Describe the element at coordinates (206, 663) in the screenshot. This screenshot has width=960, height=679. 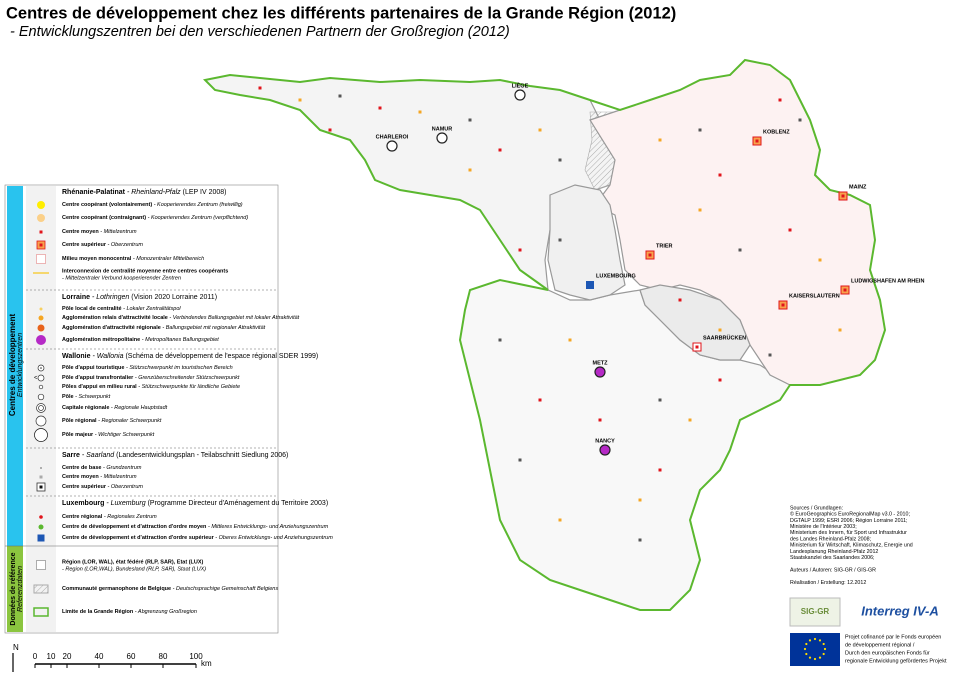
I see `scale-unit: km` at that location.